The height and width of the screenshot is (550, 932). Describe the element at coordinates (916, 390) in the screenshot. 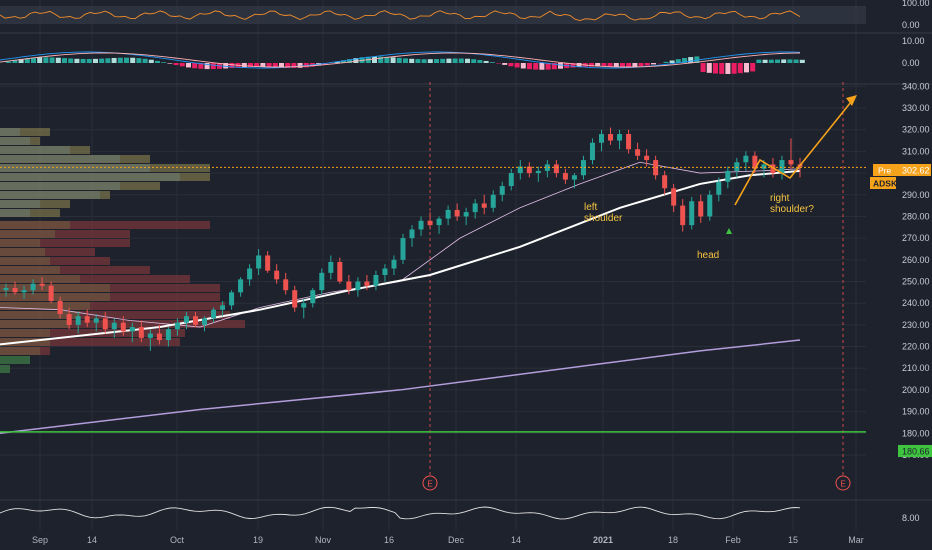

I see `price-tick: 200.00` at that location.